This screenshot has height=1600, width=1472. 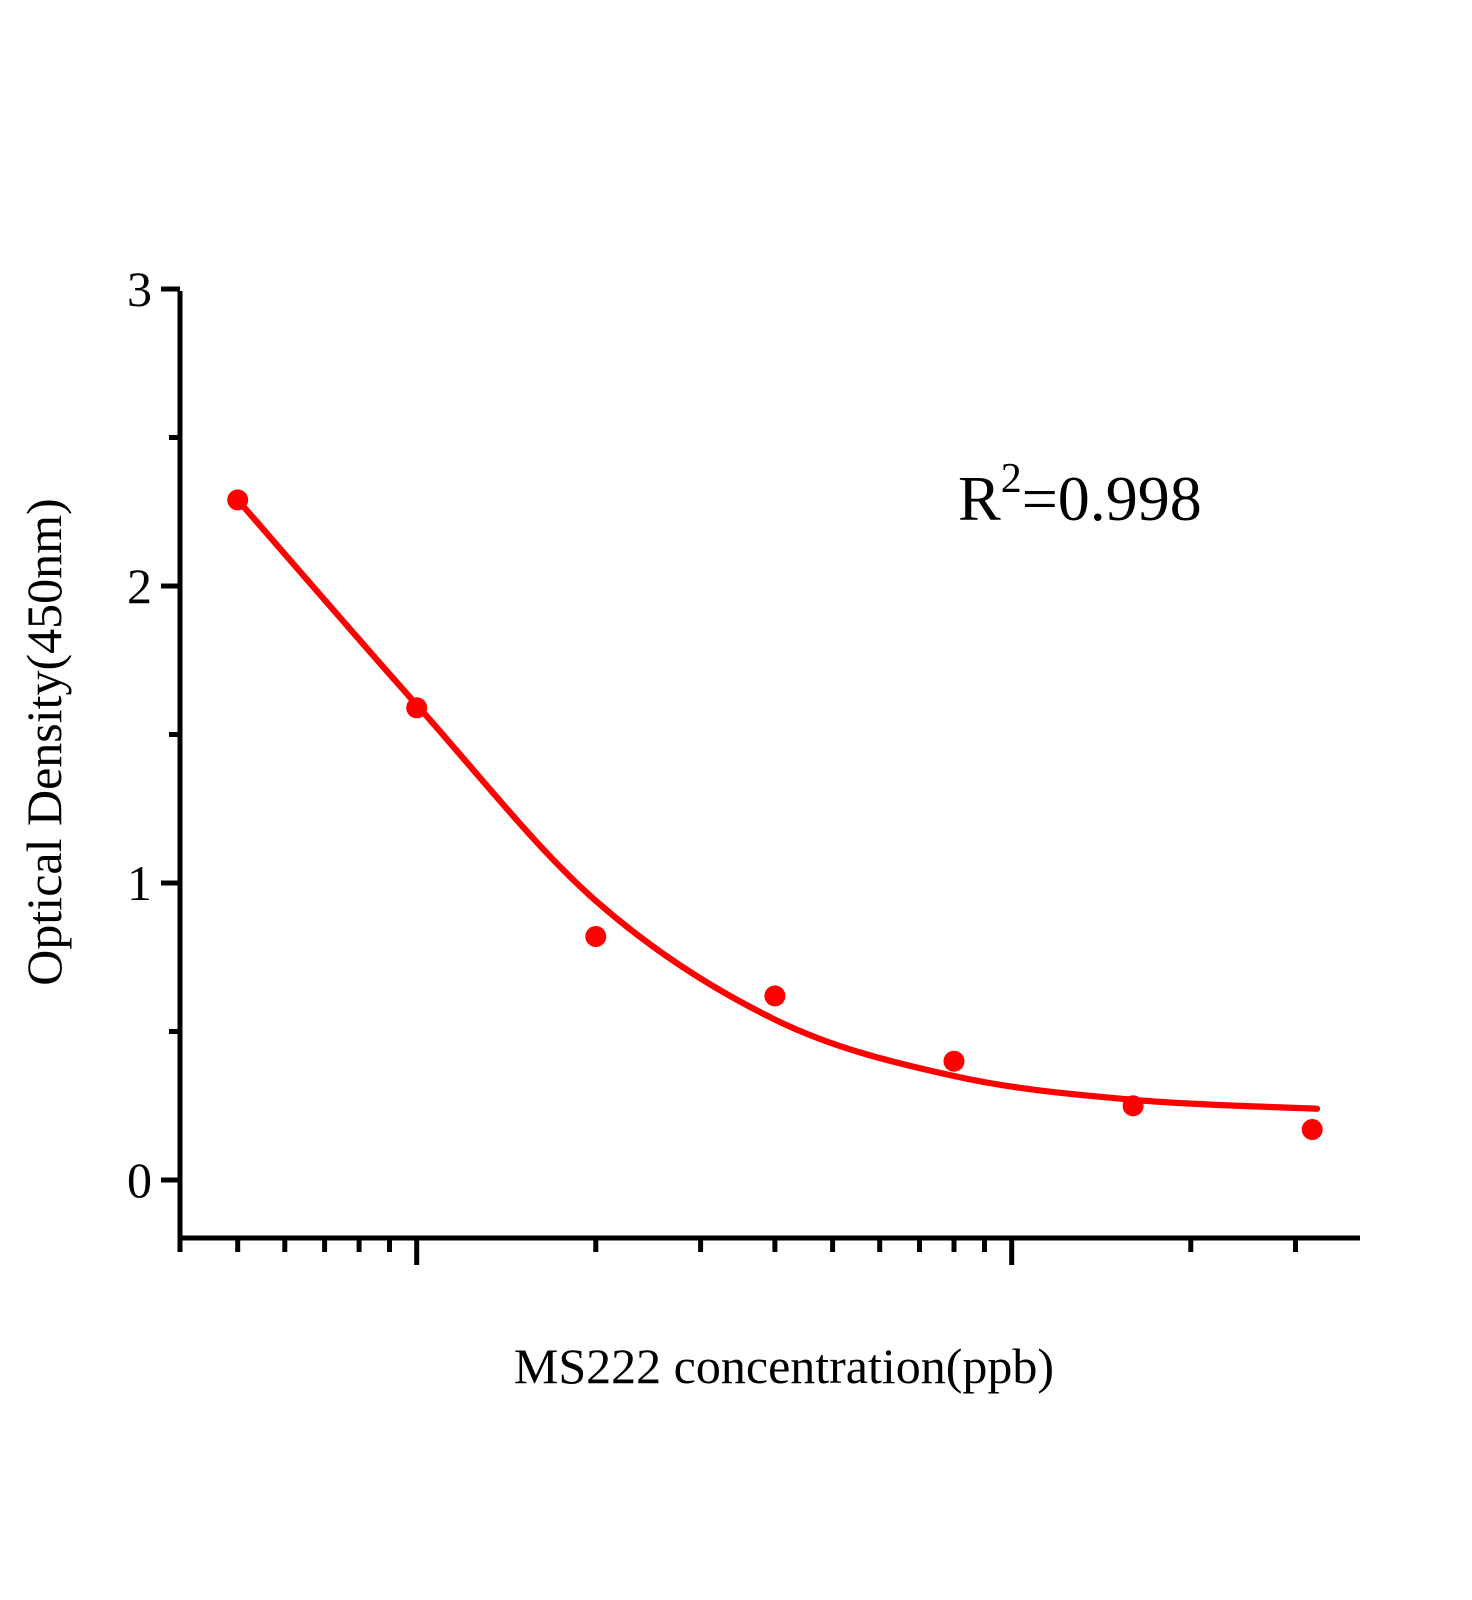 What do you see at coordinates (139, 1180) in the screenshot?
I see `y-tick-label: 0` at bounding box center [139, 1180].